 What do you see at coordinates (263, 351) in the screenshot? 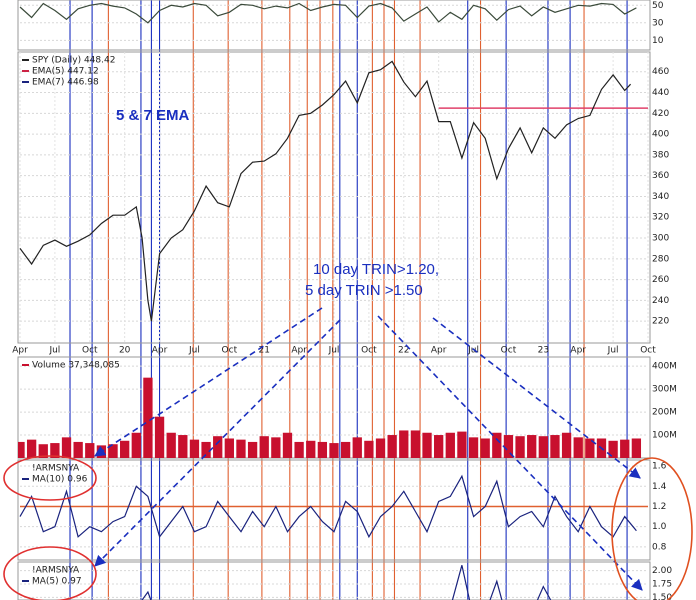
I see `x-tick-label: 21` at bounding box center [263, 351].